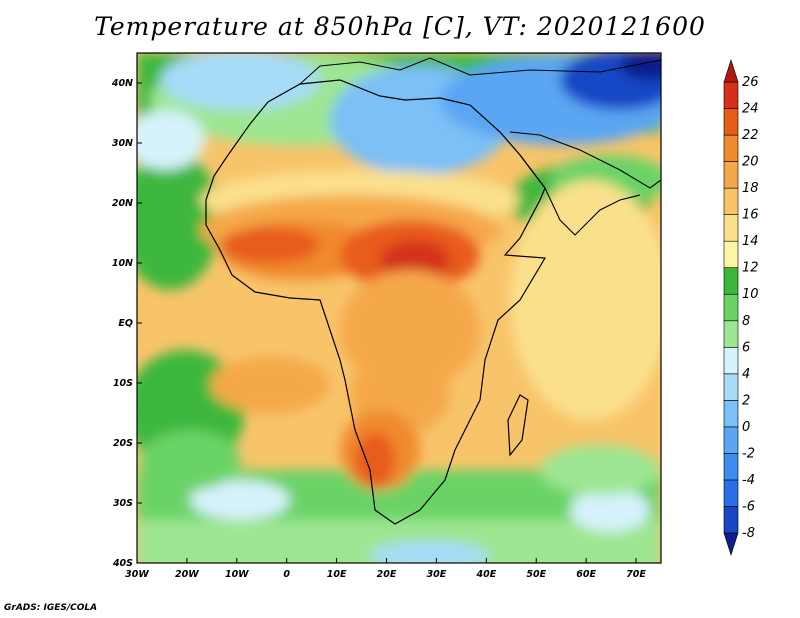 The width and height of the screenshot is (800, 618). I want to click on lat-tick-label: 10N, so click(122, 263).